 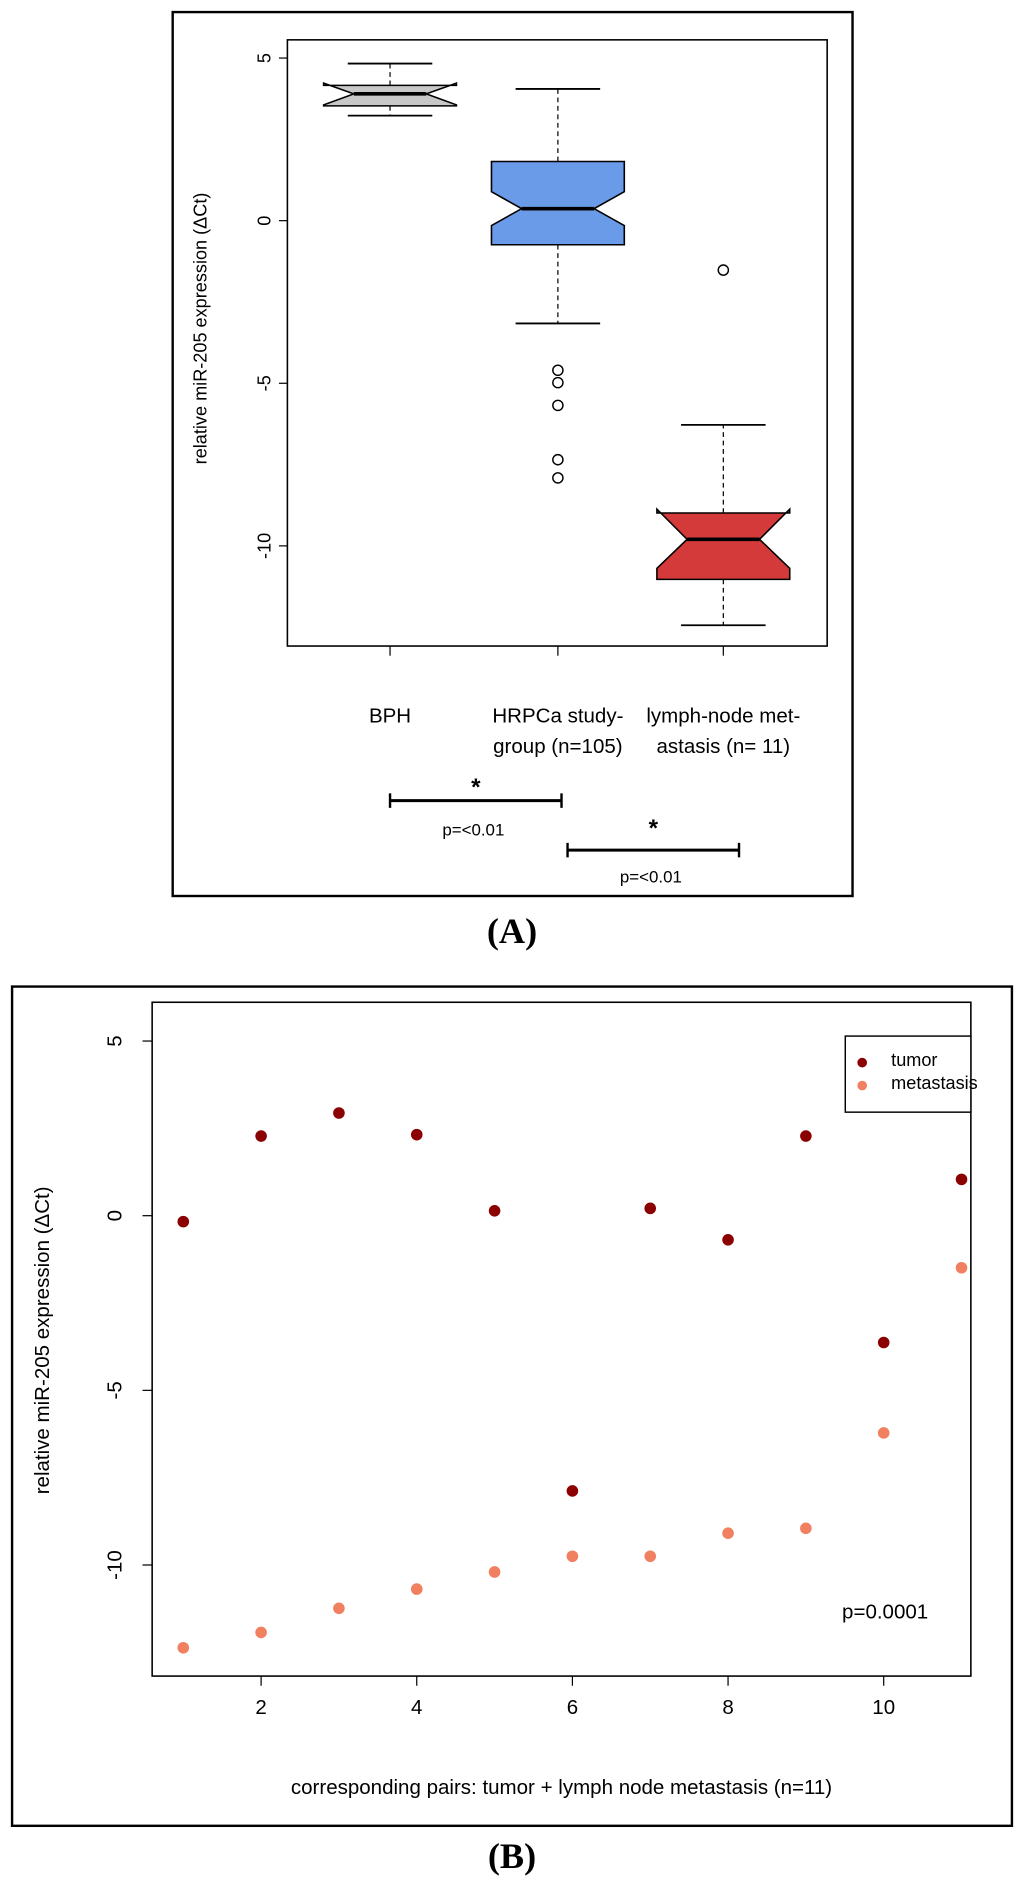 What do you see at coordinates (723, 716) in the screenshot?
I see `x-tick-label: lymph-node met-` at bounding box center [723, 716].